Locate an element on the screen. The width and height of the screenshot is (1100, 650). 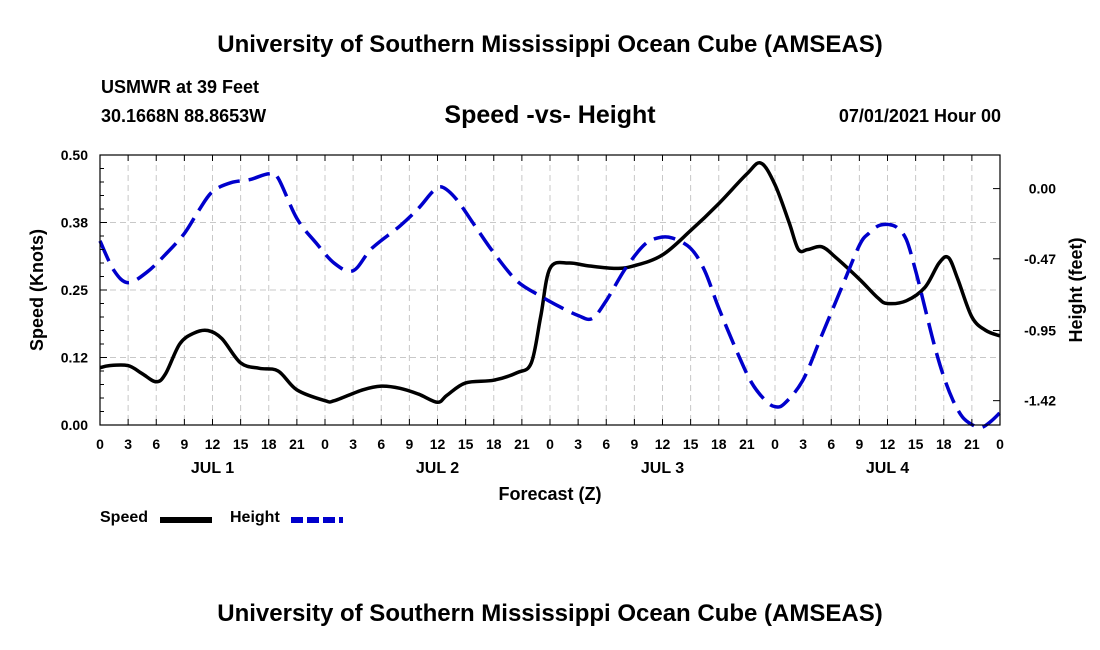
y-tick-label: 0.38 is located at coordinates (74, 223).